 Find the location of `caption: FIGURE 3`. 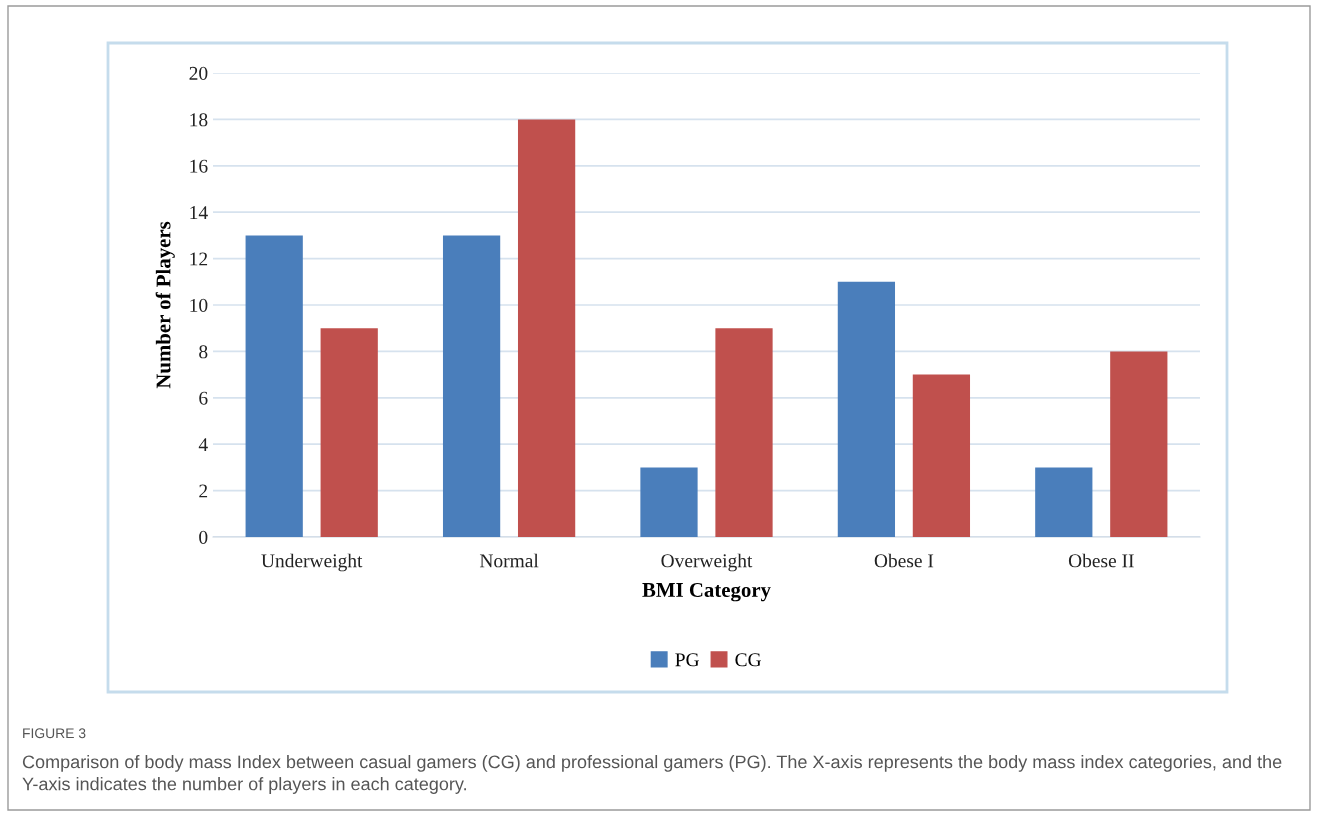

caption: FIGURE 3 is located at coordinates (54, 733).